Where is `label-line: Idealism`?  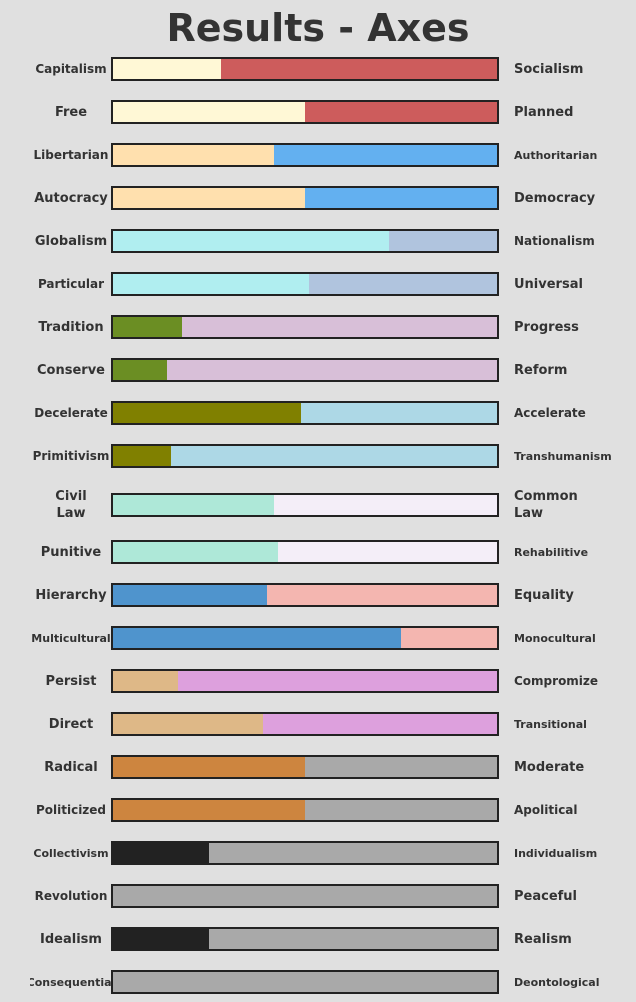
label-line: Idealism is located at coordinates (71, 939).